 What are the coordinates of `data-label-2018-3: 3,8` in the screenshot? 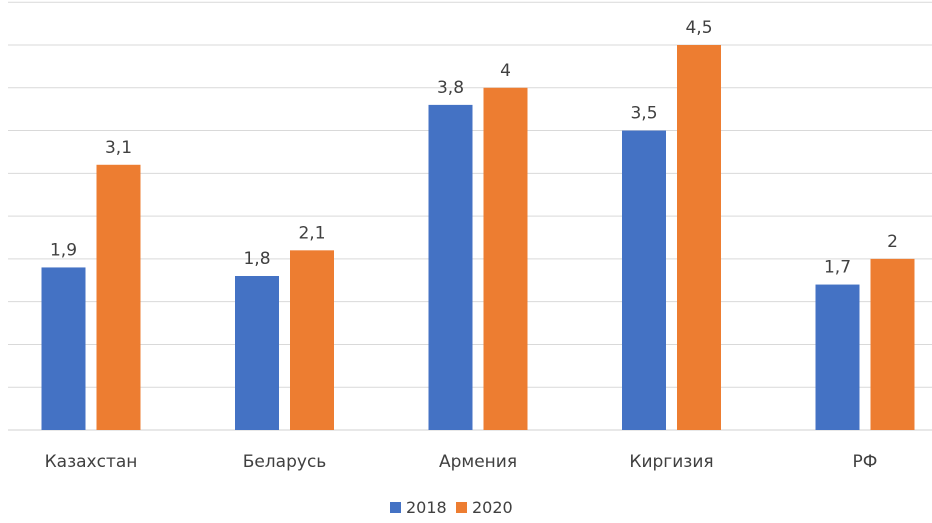 It's located at (450, 88).